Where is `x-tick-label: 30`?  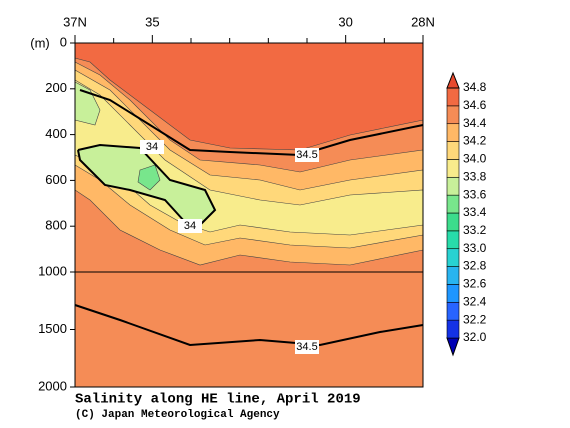
x-tick-label: 30 is located at coordinates (345, 21).